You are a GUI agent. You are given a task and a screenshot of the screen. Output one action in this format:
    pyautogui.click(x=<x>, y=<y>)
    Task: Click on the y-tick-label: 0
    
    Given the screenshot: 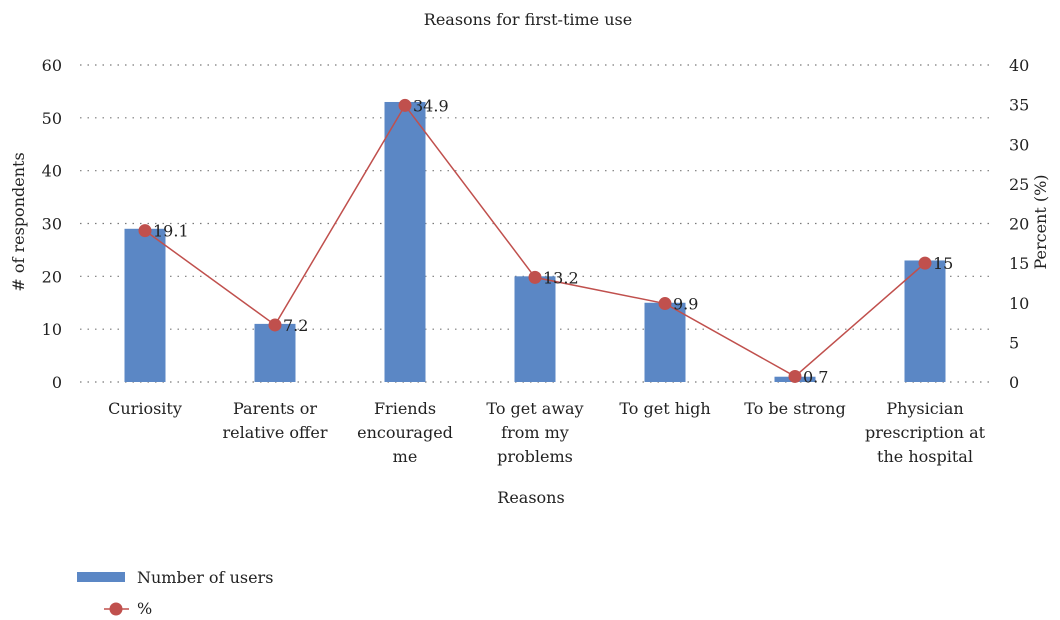 What is the action you would take?
    pyautogui.click(x=57, y=382)
    